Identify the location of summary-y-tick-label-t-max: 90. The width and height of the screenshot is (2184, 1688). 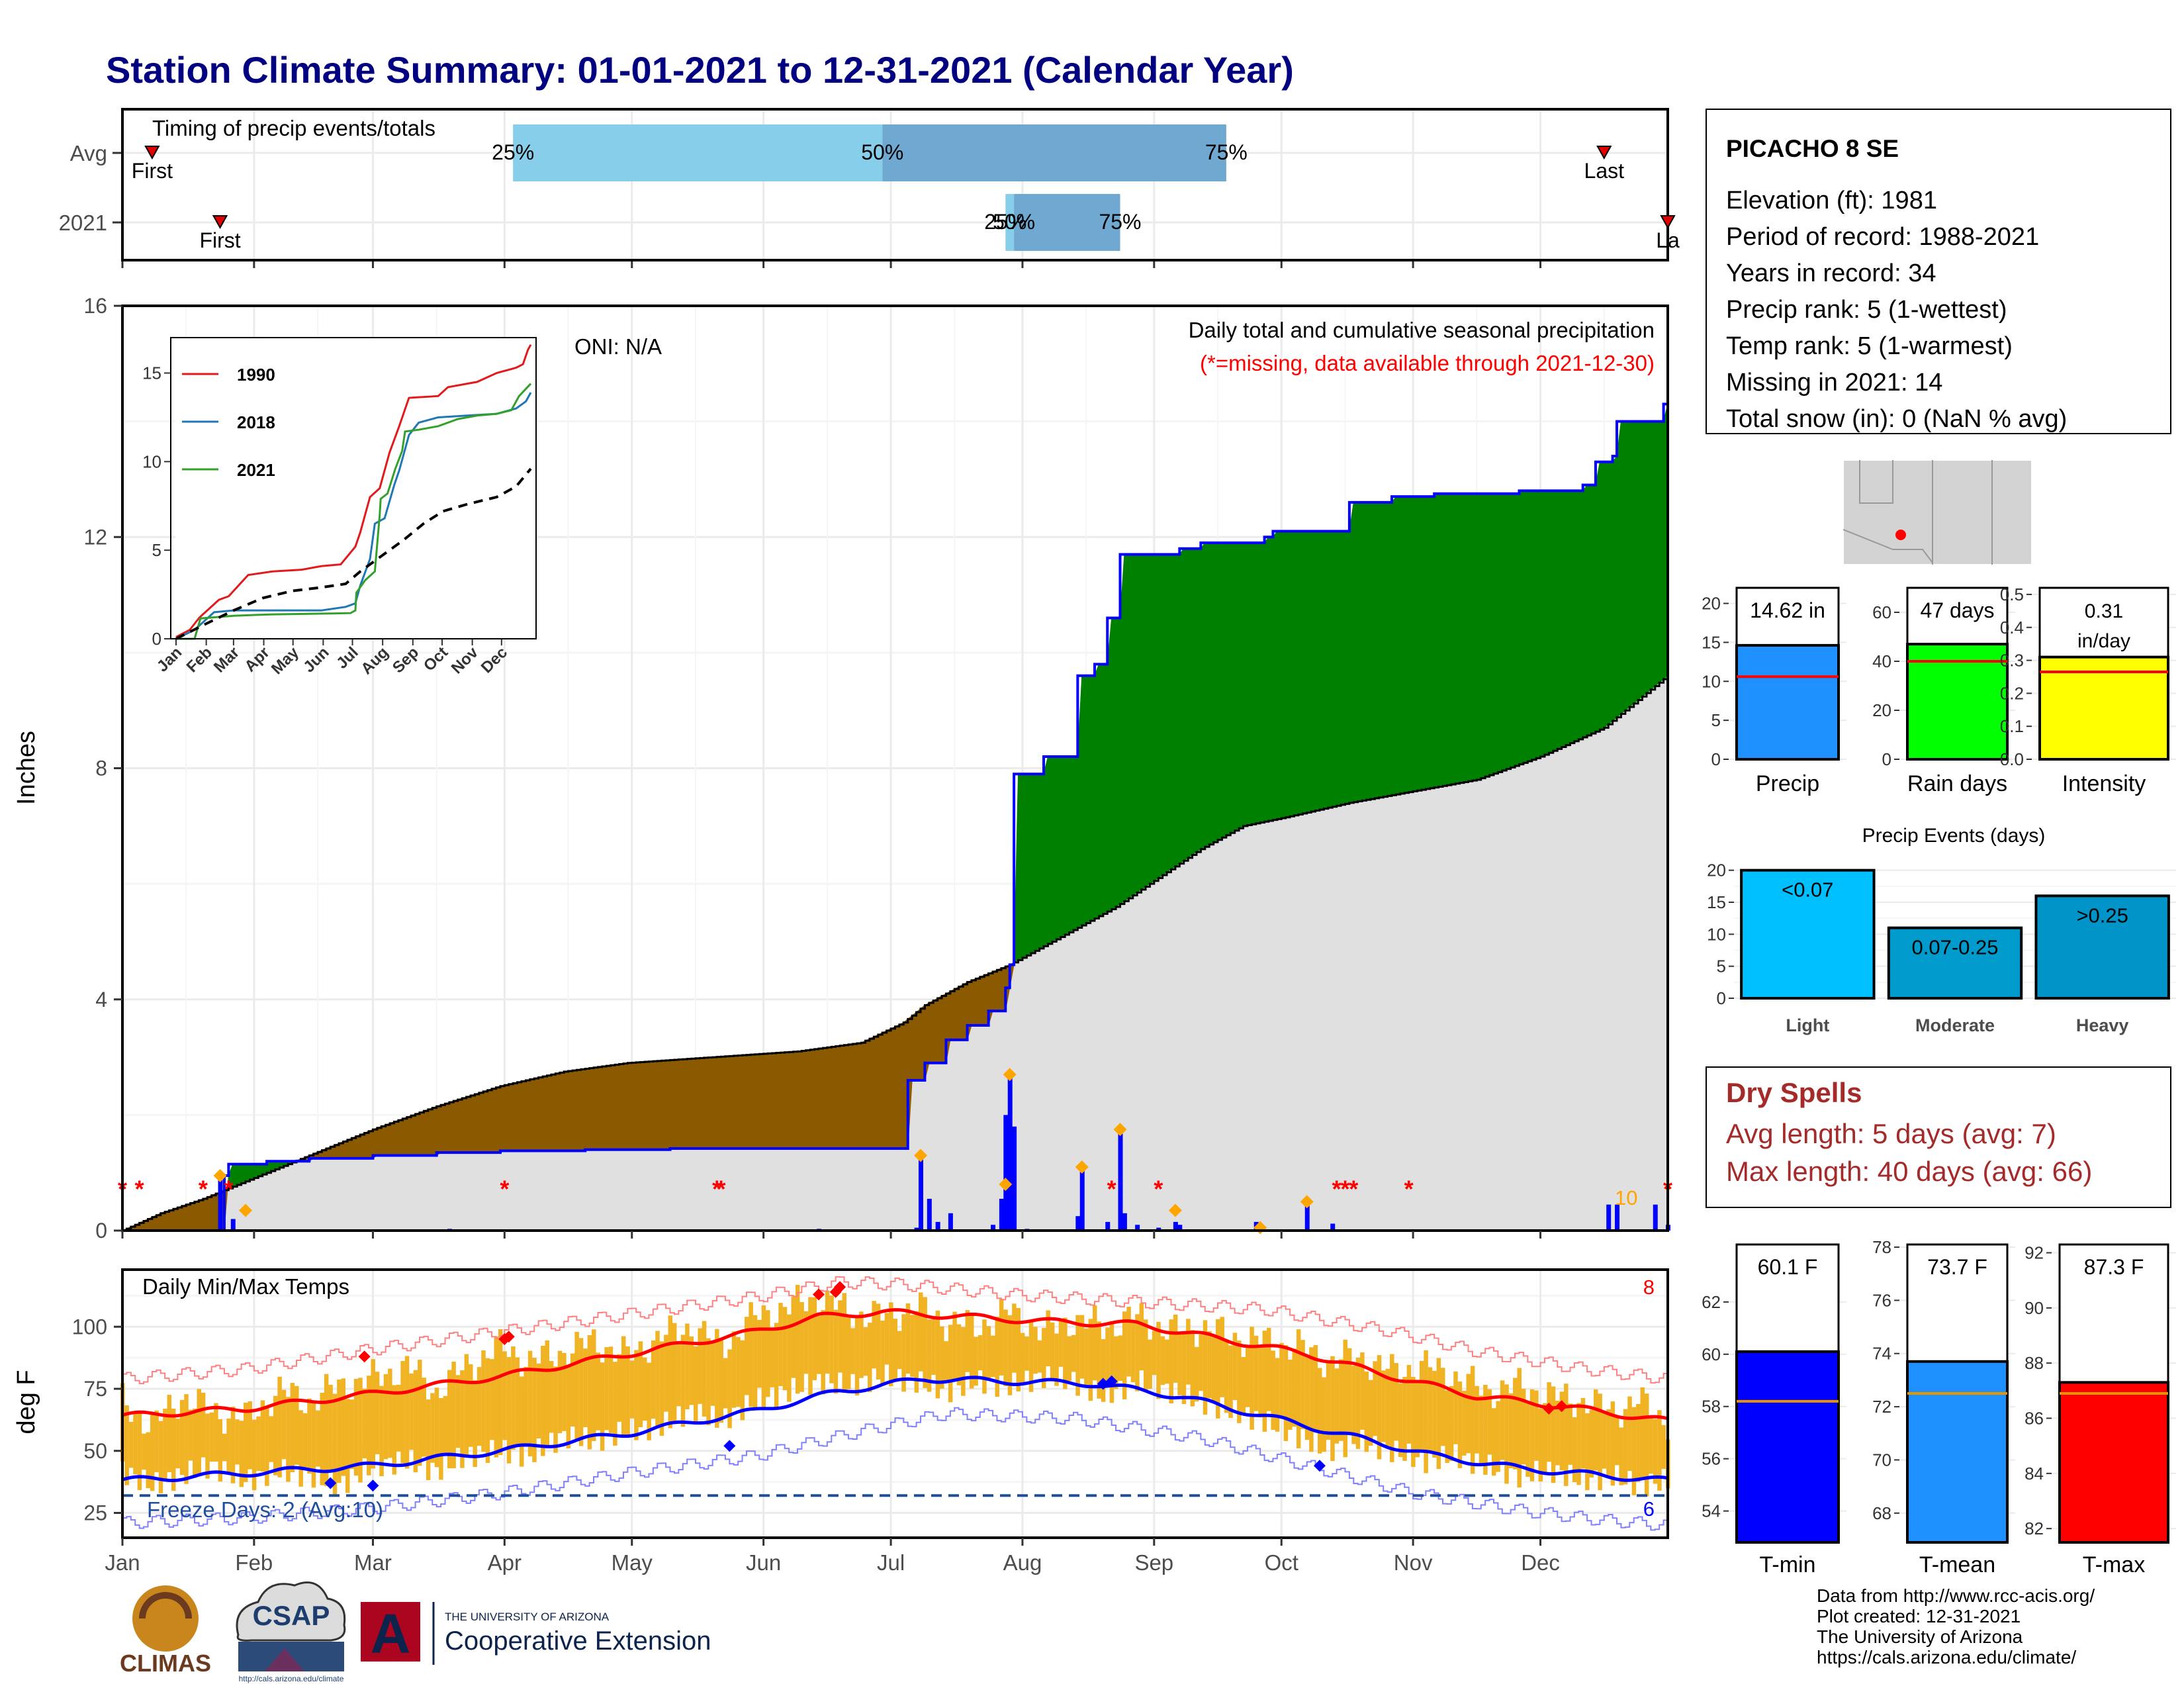
(2034, 1308).